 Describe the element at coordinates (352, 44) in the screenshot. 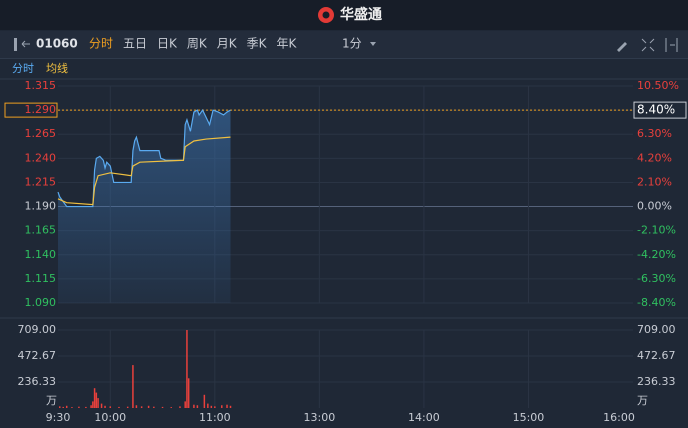

I see `interval-select: 1分` at that location.